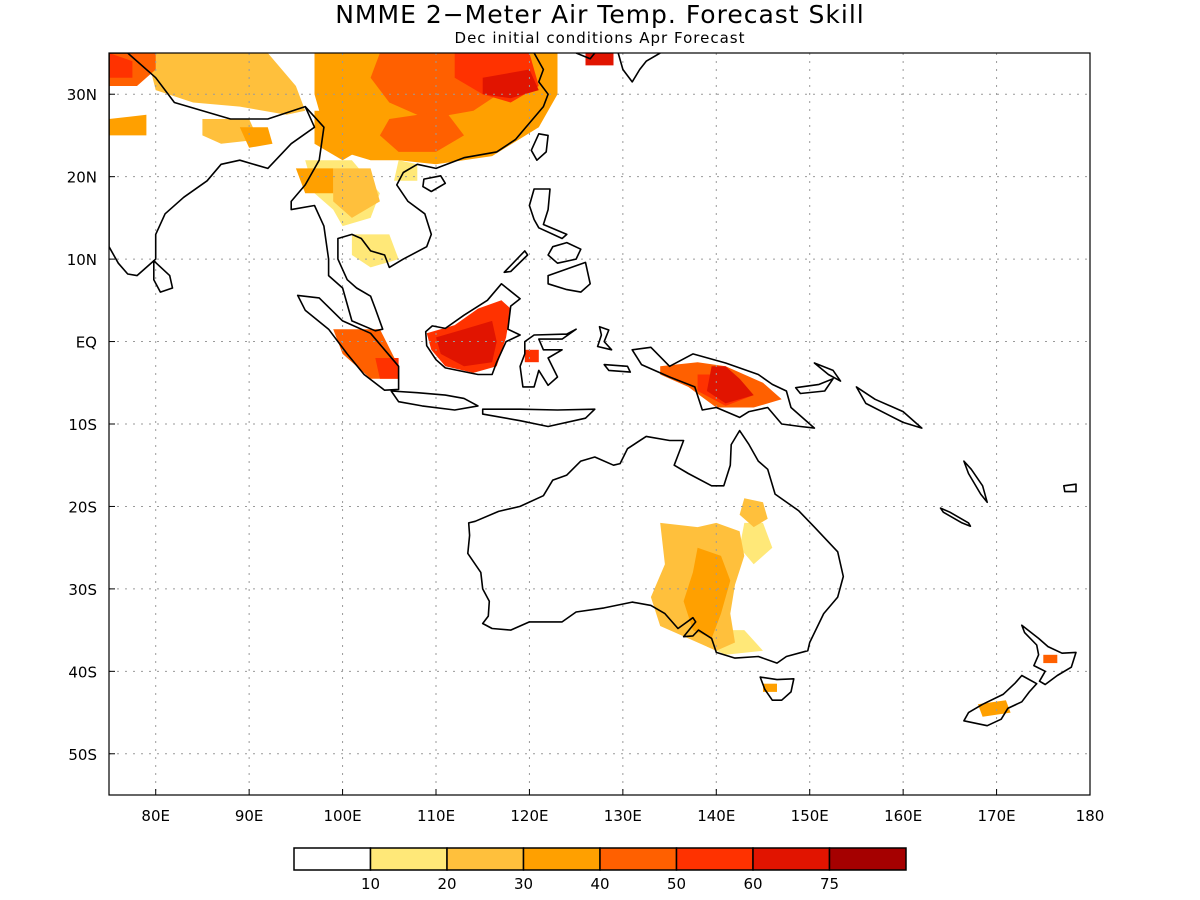 This screenshot has height=900, width=1200. I want to click on coastline-sri-lanka, so click(163, 276).